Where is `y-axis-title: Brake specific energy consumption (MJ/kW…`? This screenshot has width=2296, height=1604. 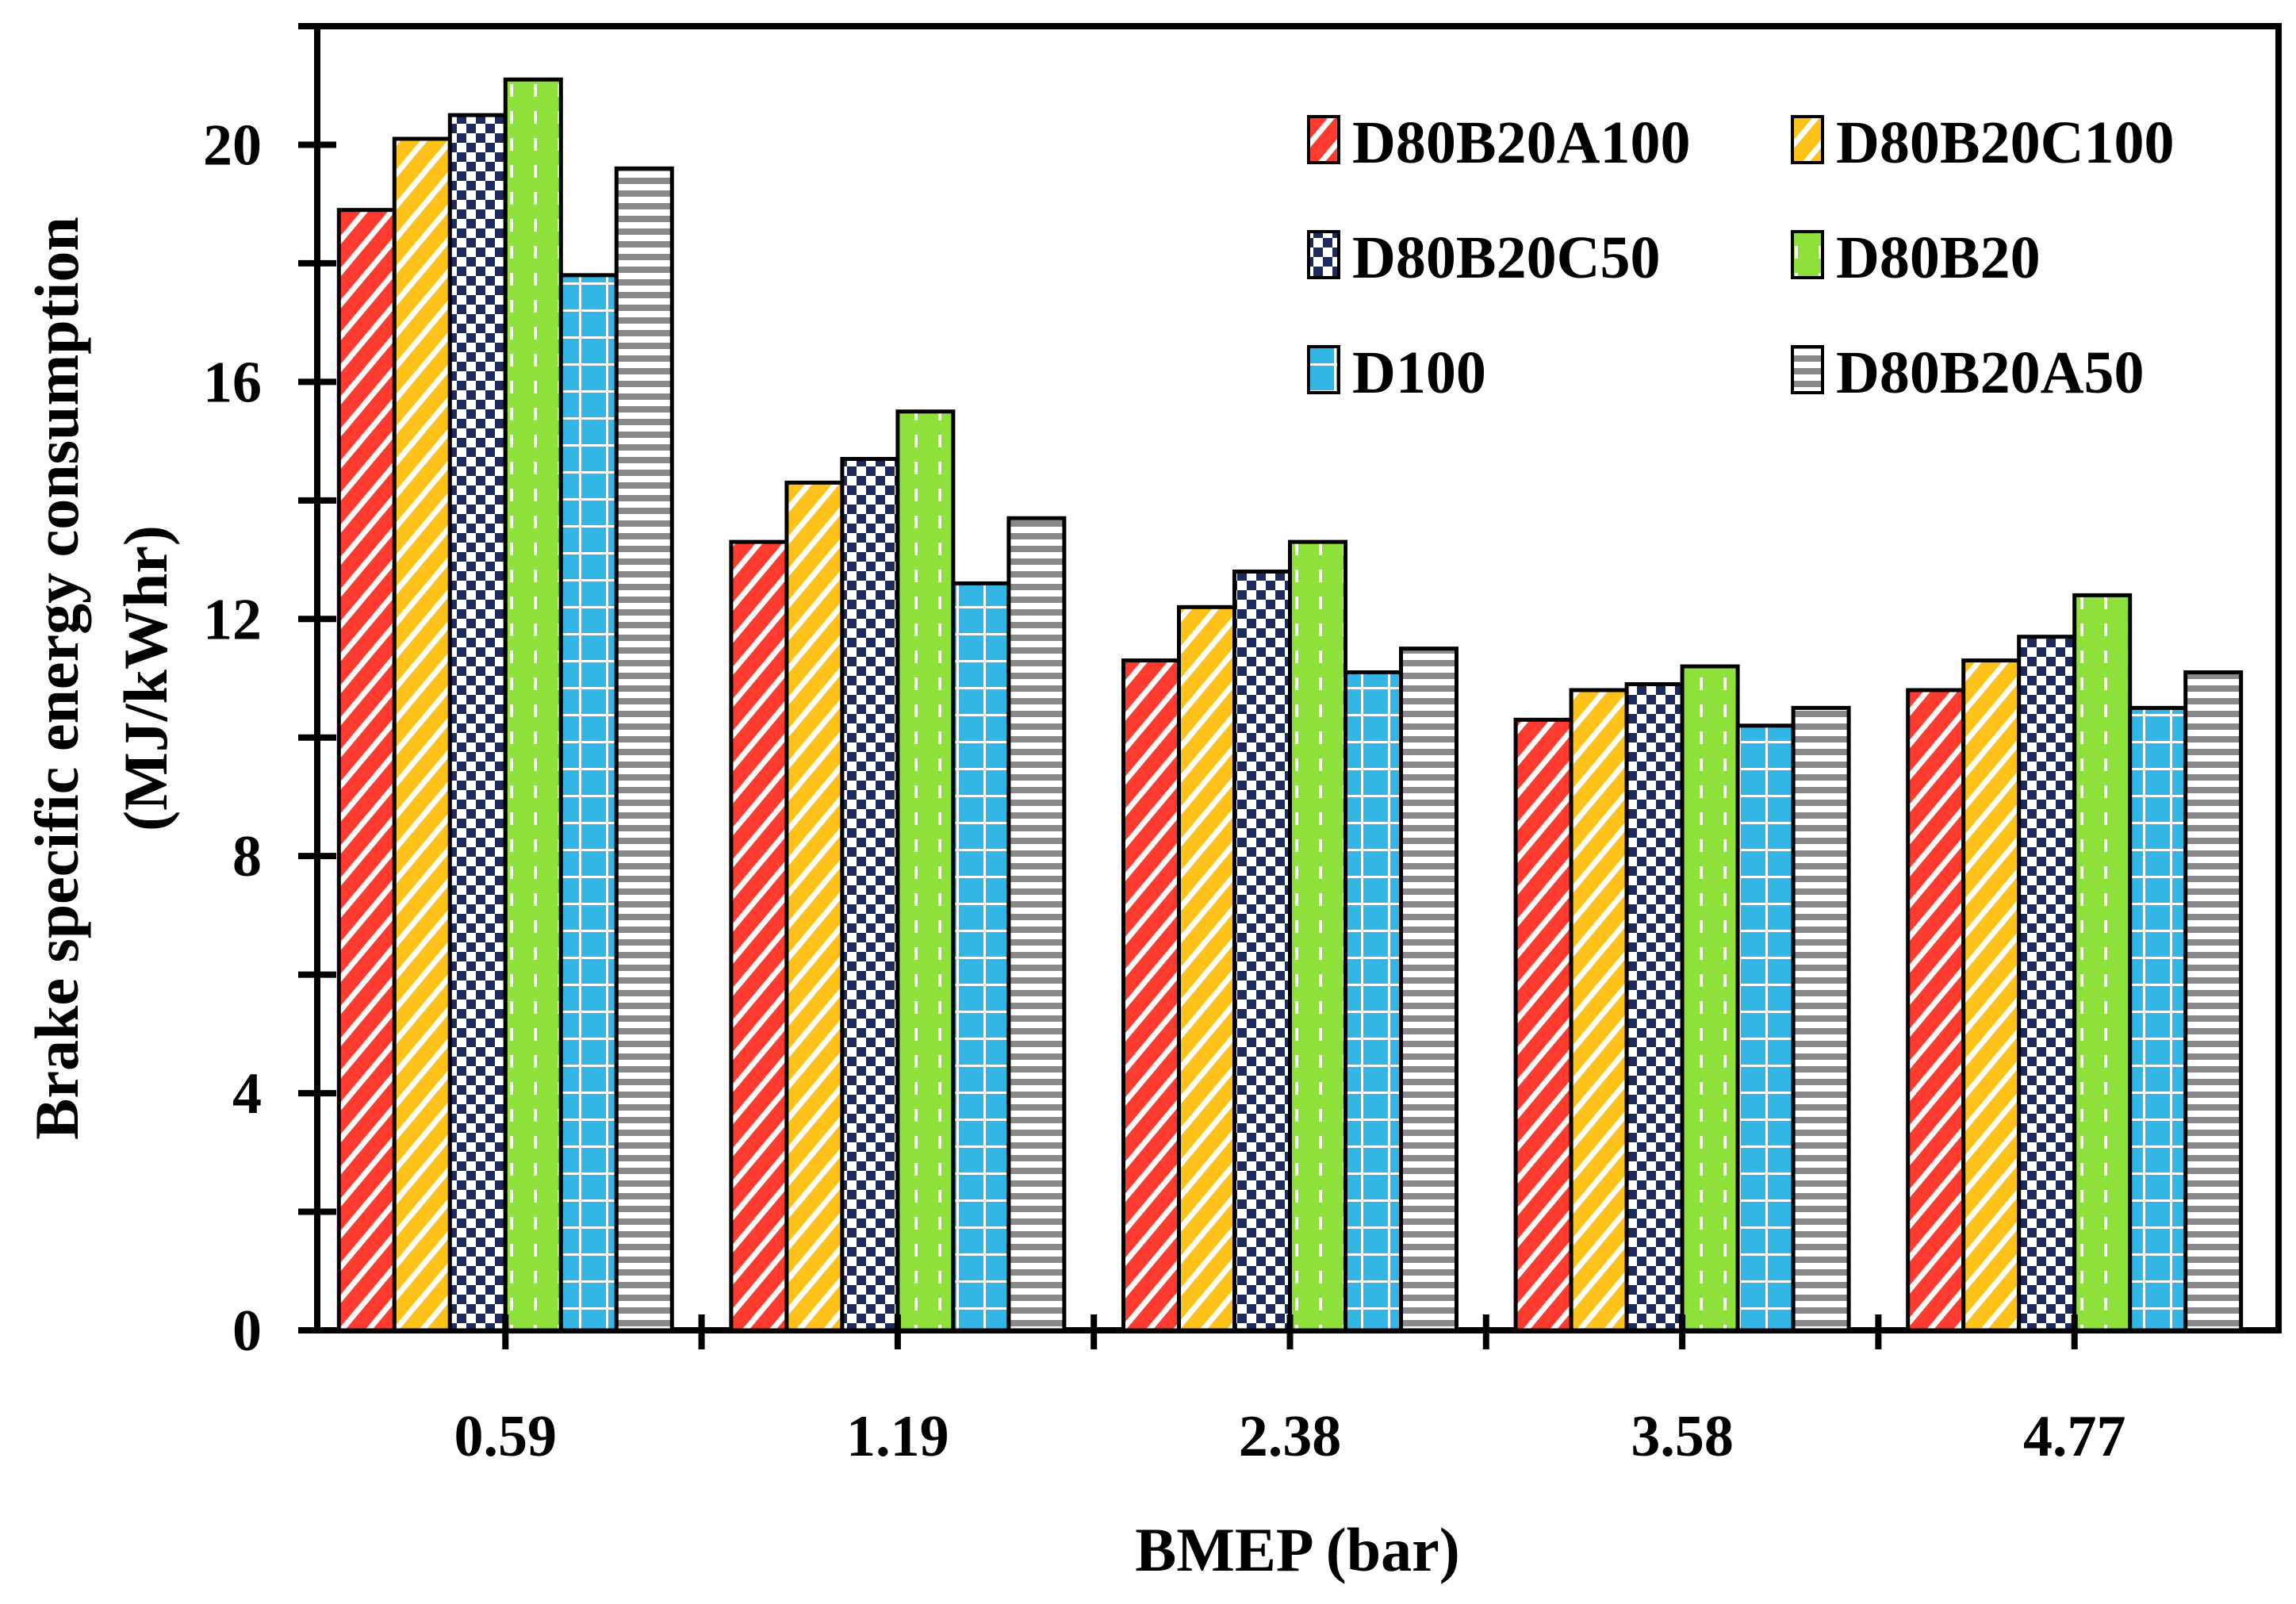 y-axis-title: Brake specific energy consumption (MJ/kW… is located at coordinates (101, 678).